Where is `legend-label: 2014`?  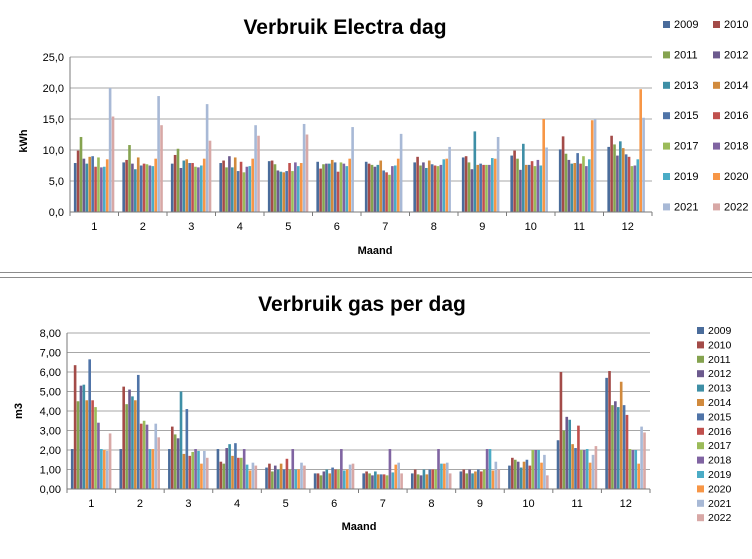
legend-label: 2014 is located at coordinates (720, 403).